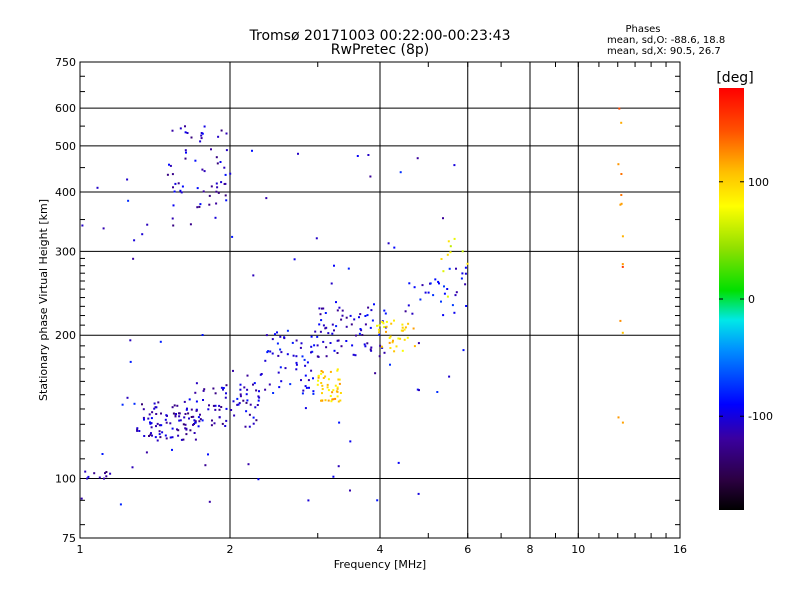 Image resolution: width=800 pixels, height=604 pixels. Describe the element at coordinates (65, 251) in the screenshot. I see `y-tick-label: 300` at that location.